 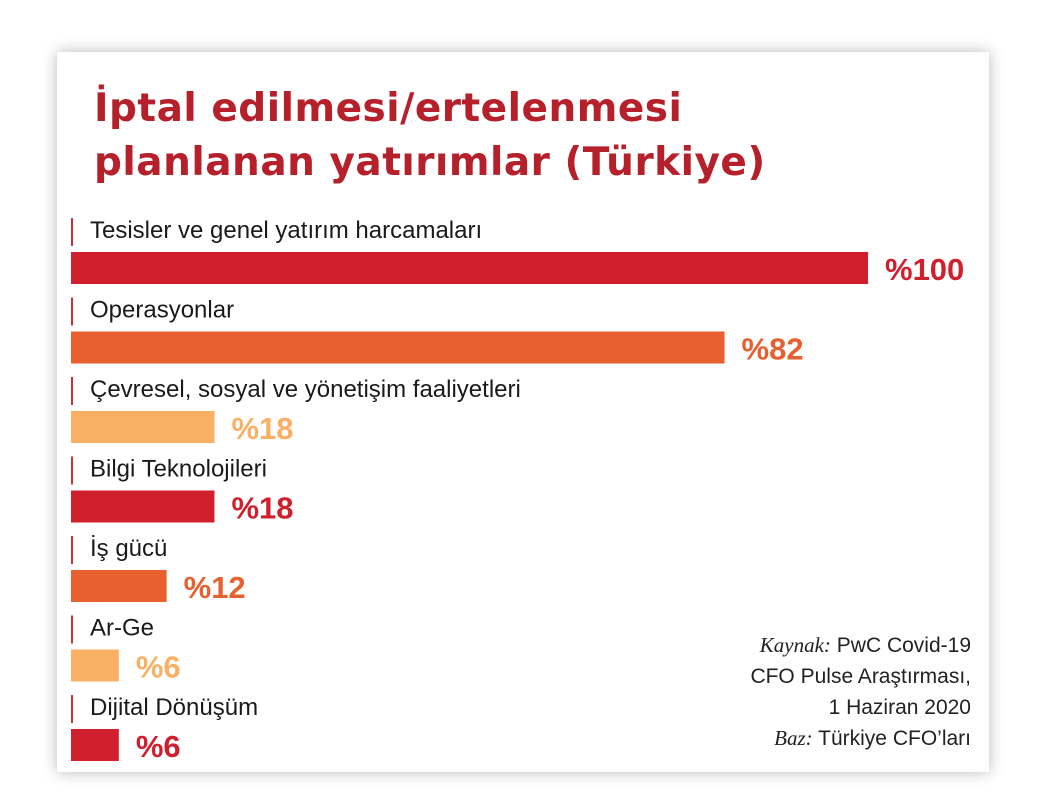 I want to click on chart-title-line-2: planlanan yatırımlar (Türkiye), so click(x=430, y=162).